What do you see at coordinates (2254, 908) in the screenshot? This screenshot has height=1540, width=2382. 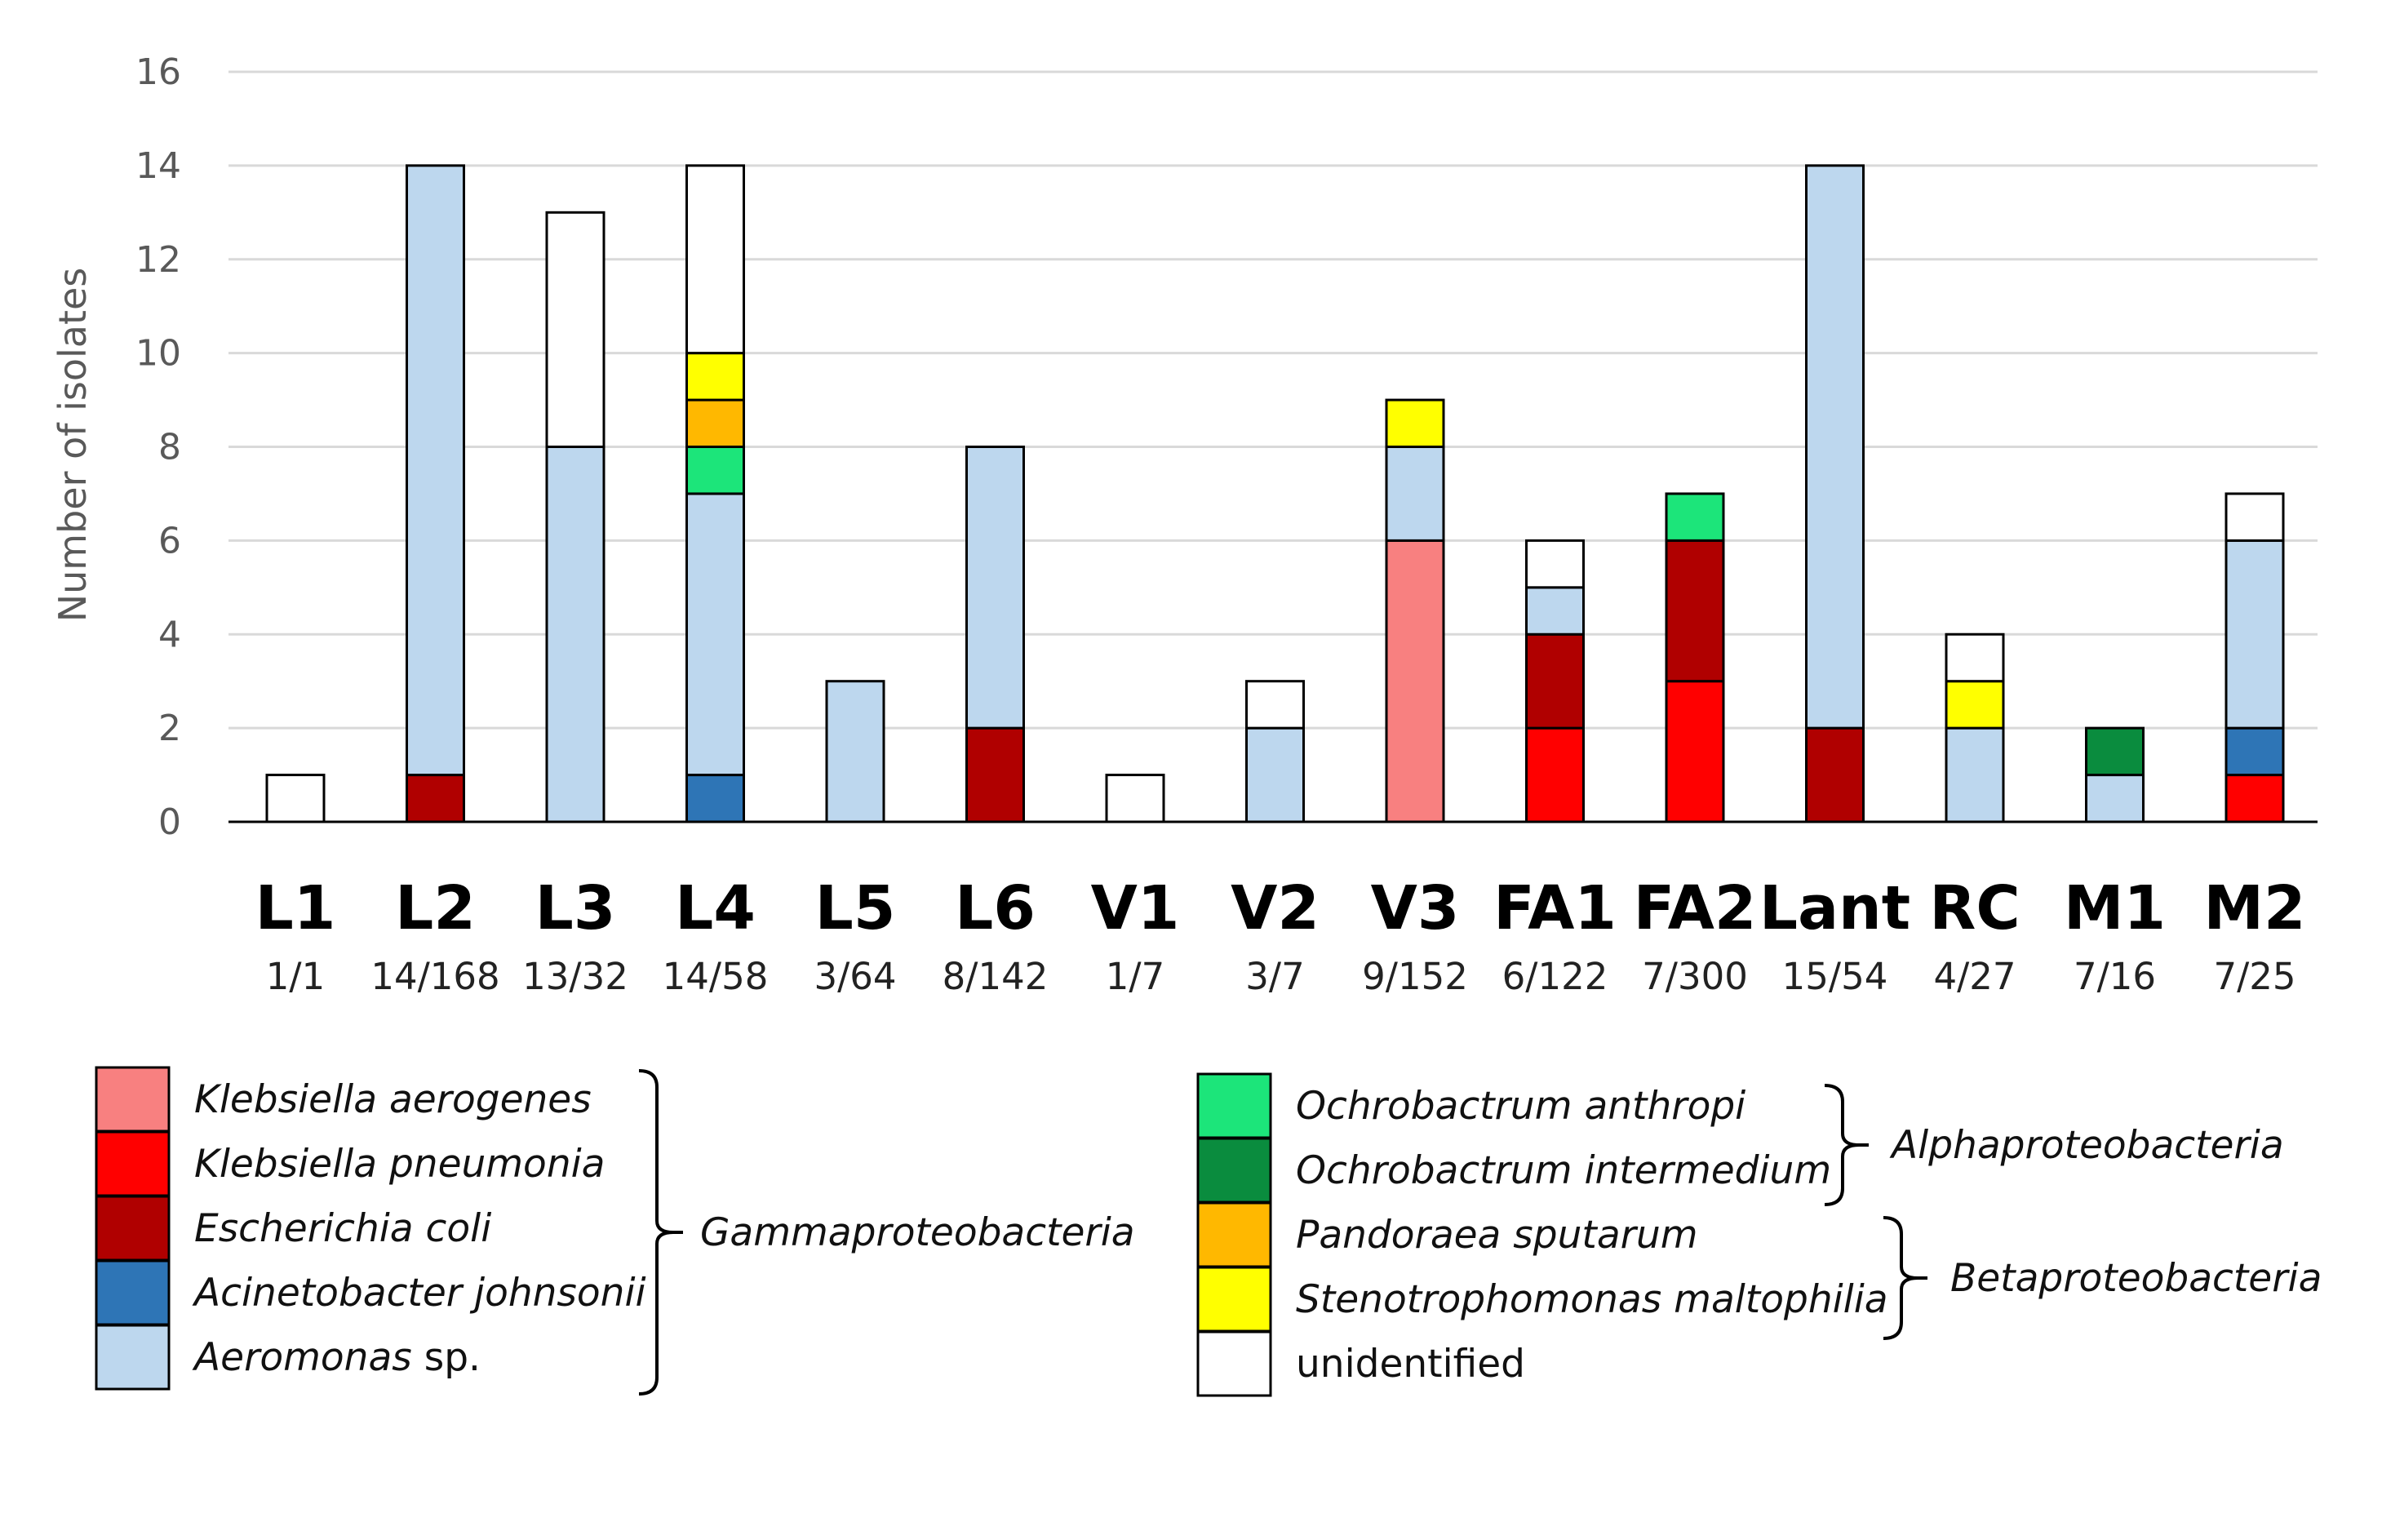 I see `category-label: M2` at bounding box center [2254, 908].